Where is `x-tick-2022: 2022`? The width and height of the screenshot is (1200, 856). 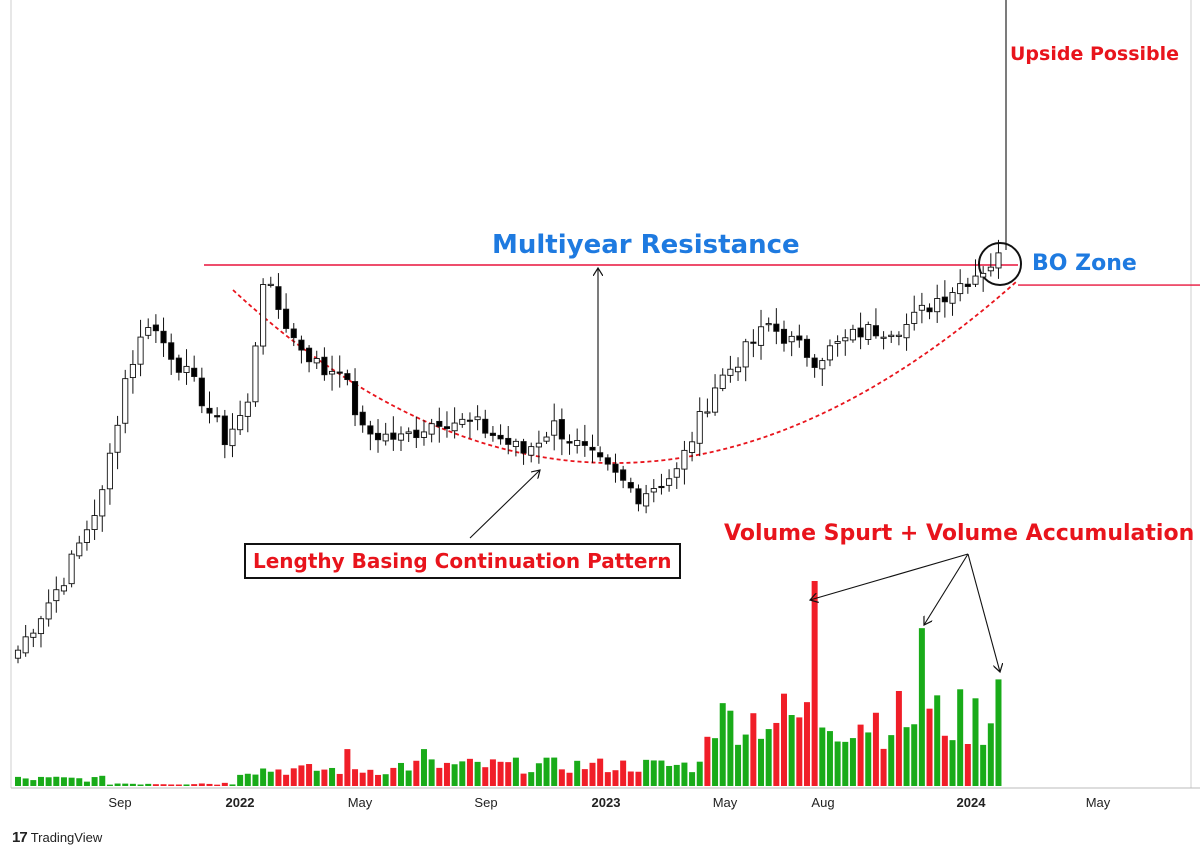
x-tick-2022: 2022 is located at coordinates (240, 802).